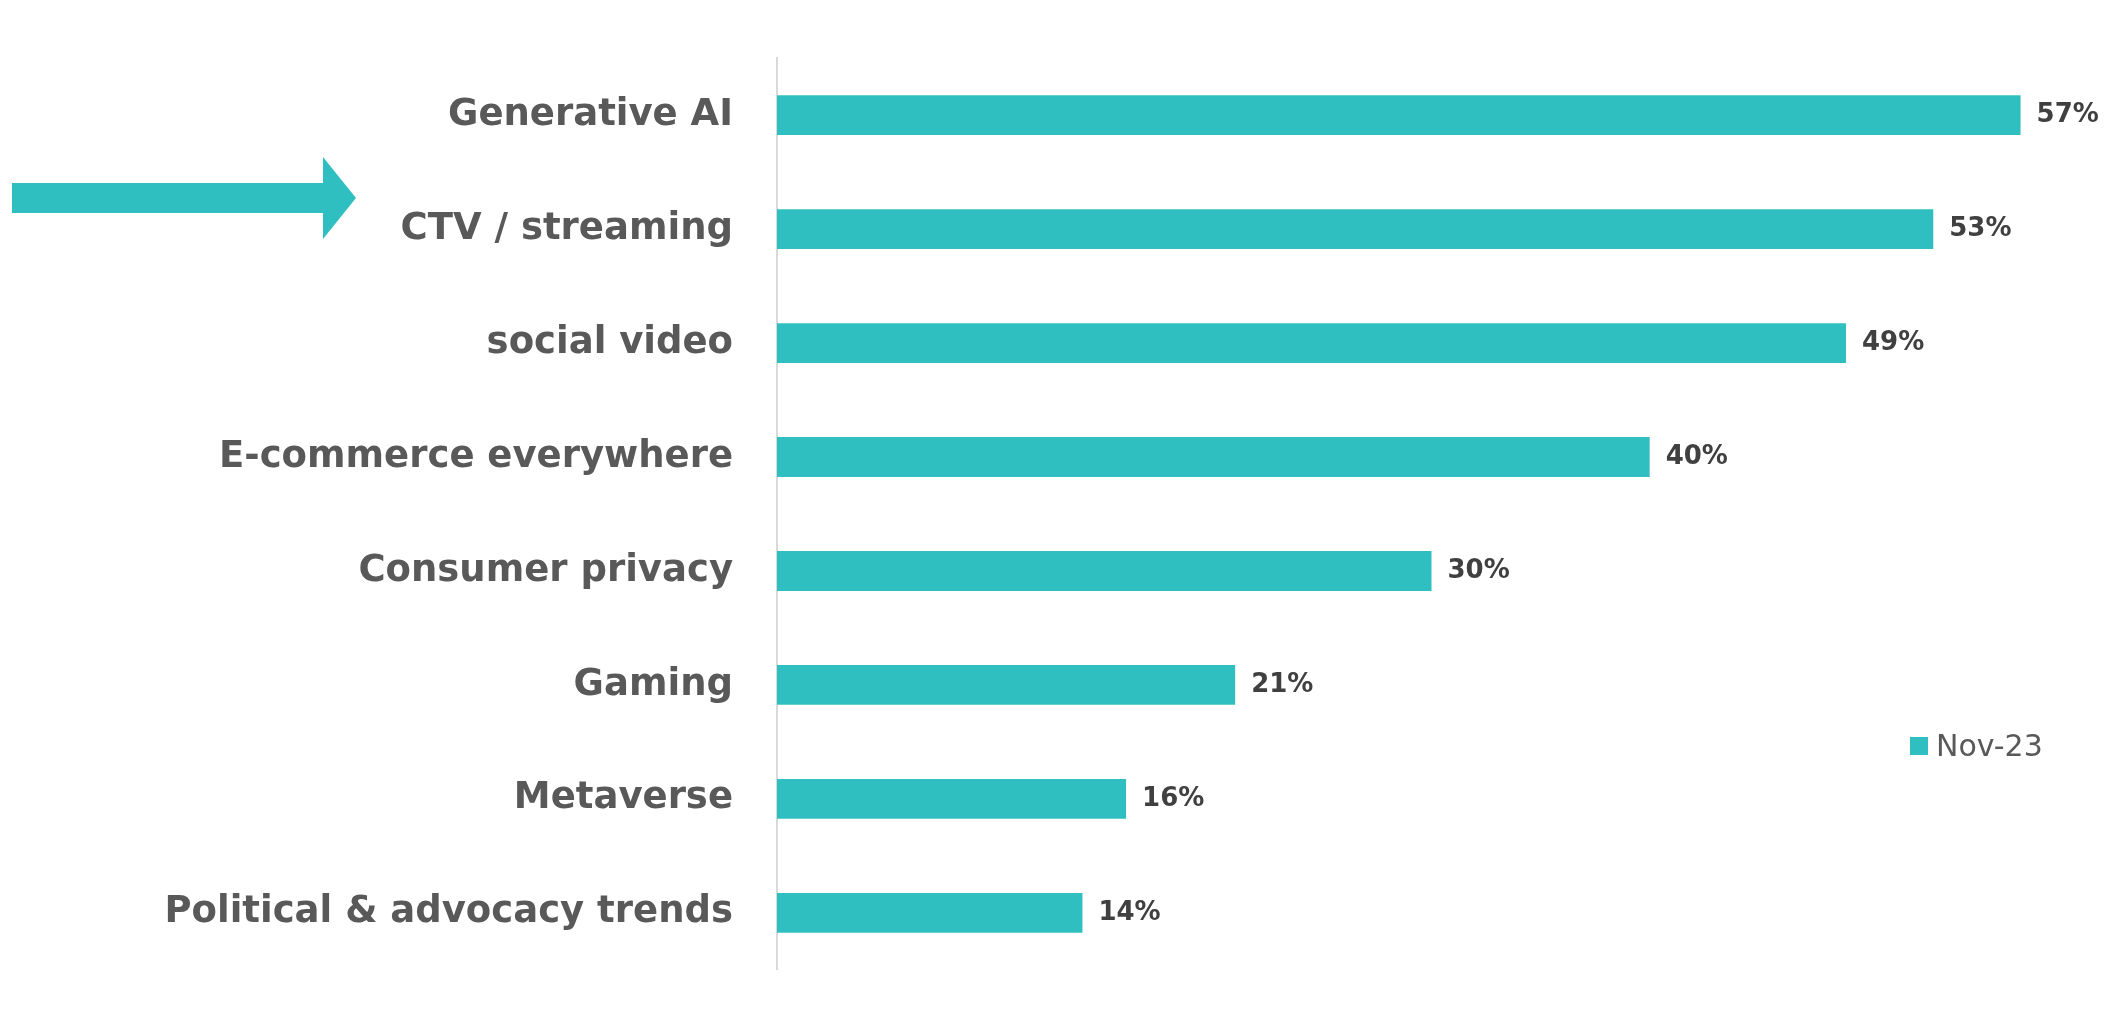 The height and width of the screenshot is (1028, 2126). What do you see at coordinates (1893, 340) in the screenshot?
I see `data-label: 49%` at bounding box center [1893, 340].